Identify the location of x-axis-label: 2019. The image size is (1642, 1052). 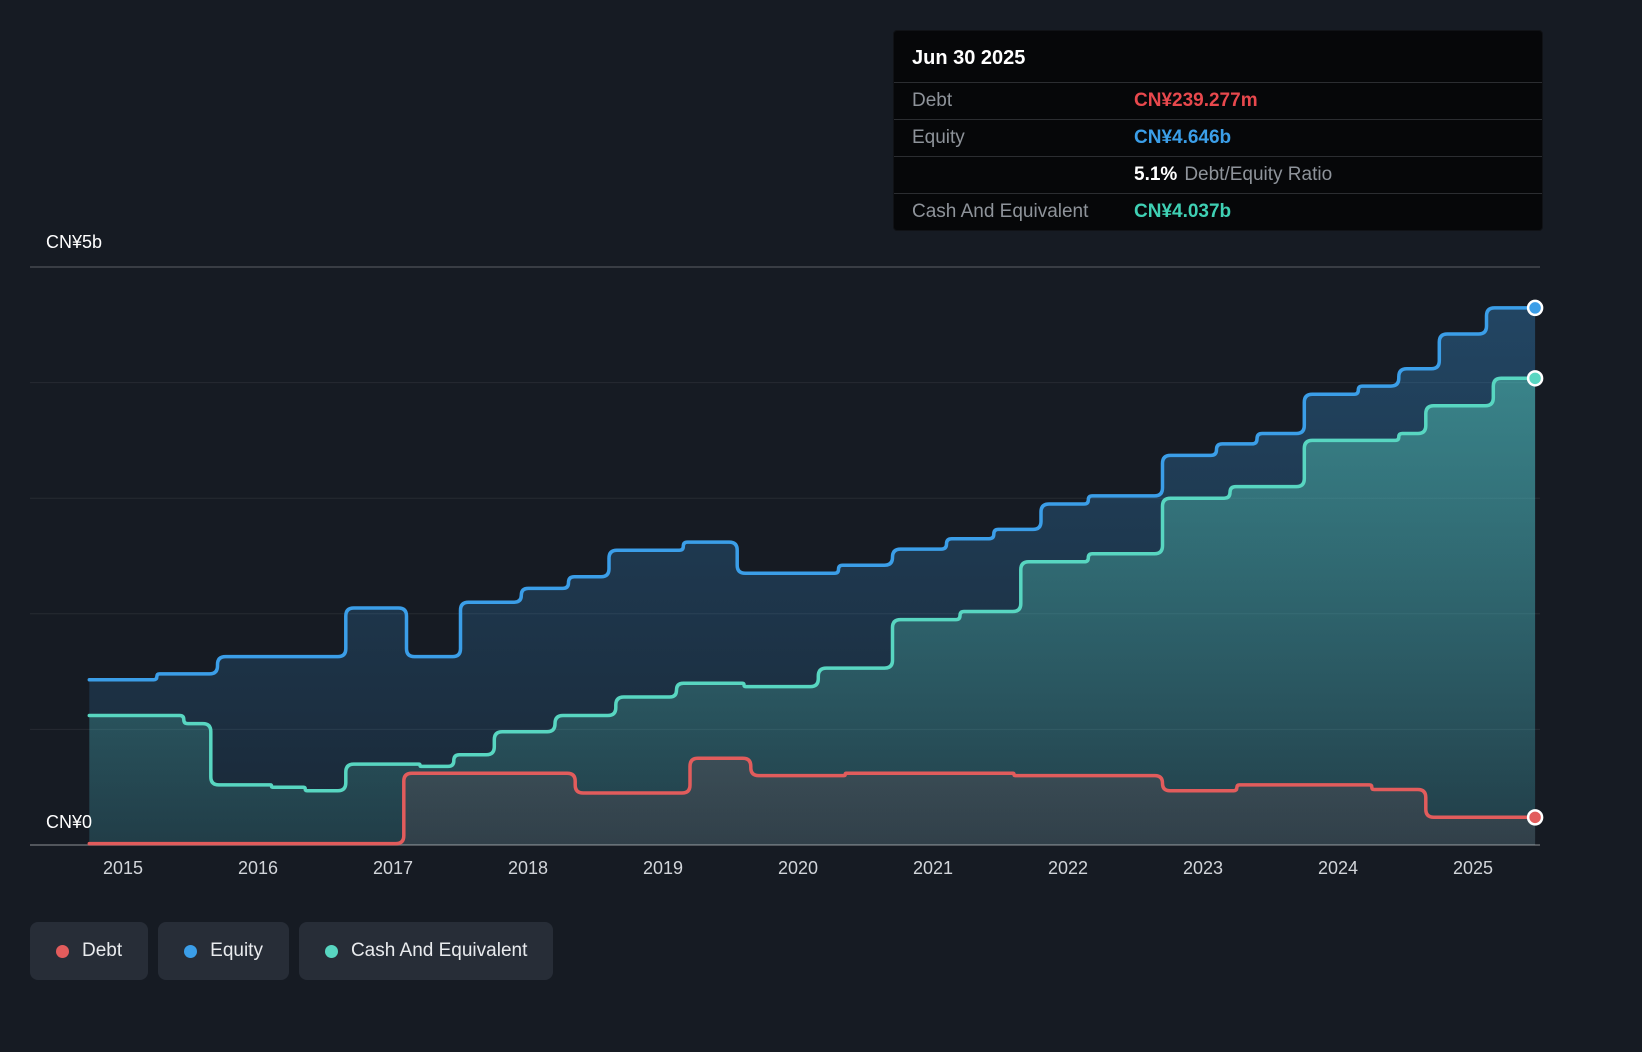
(663, 868).